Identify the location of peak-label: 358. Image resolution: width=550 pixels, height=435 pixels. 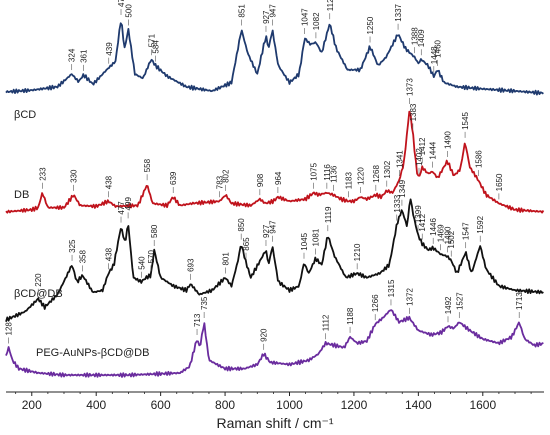
(83, 257).